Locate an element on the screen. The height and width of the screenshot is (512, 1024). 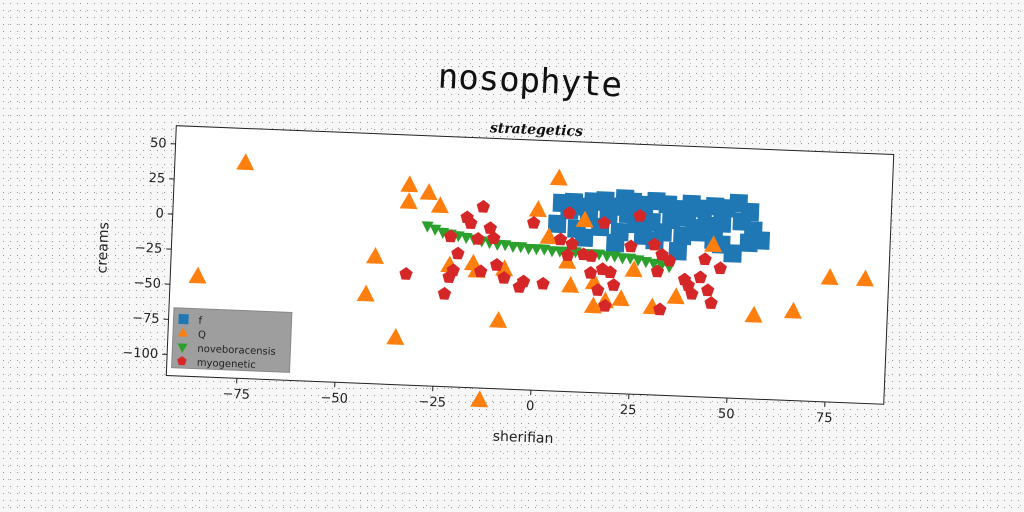
y-tick-label: 0 is located at coordinates (159, 213).